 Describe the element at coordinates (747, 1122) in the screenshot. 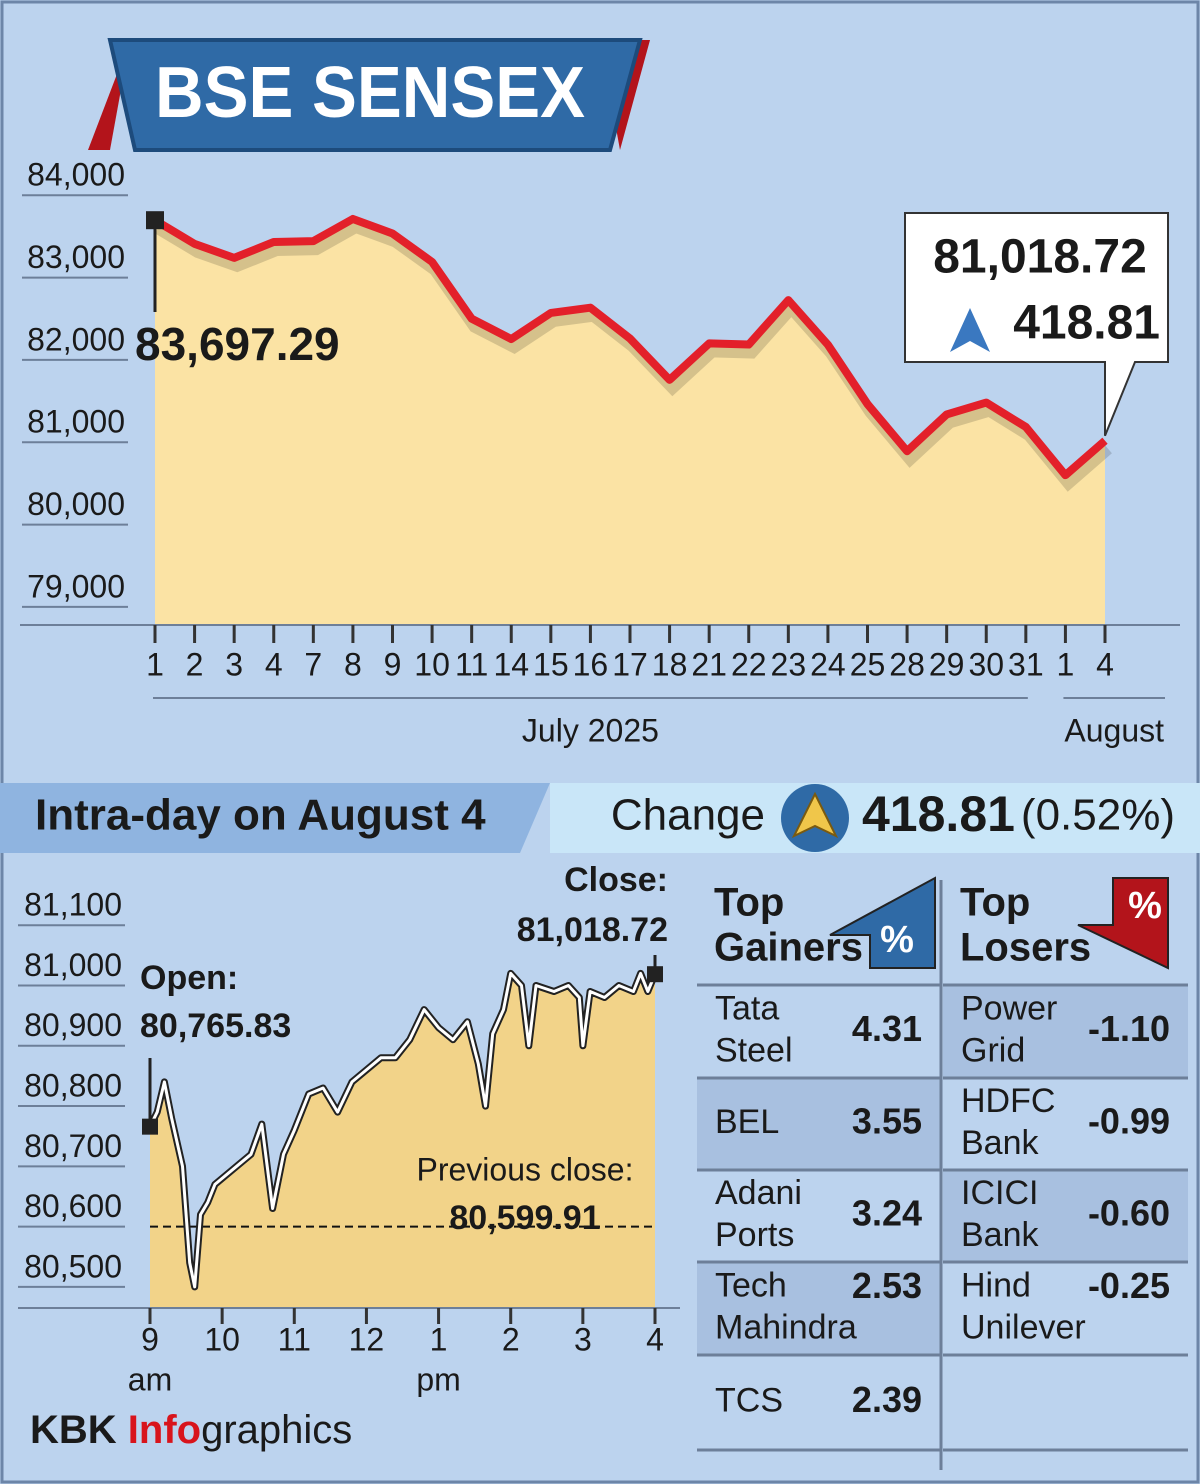

I see `stock-name: BEL` at that location.